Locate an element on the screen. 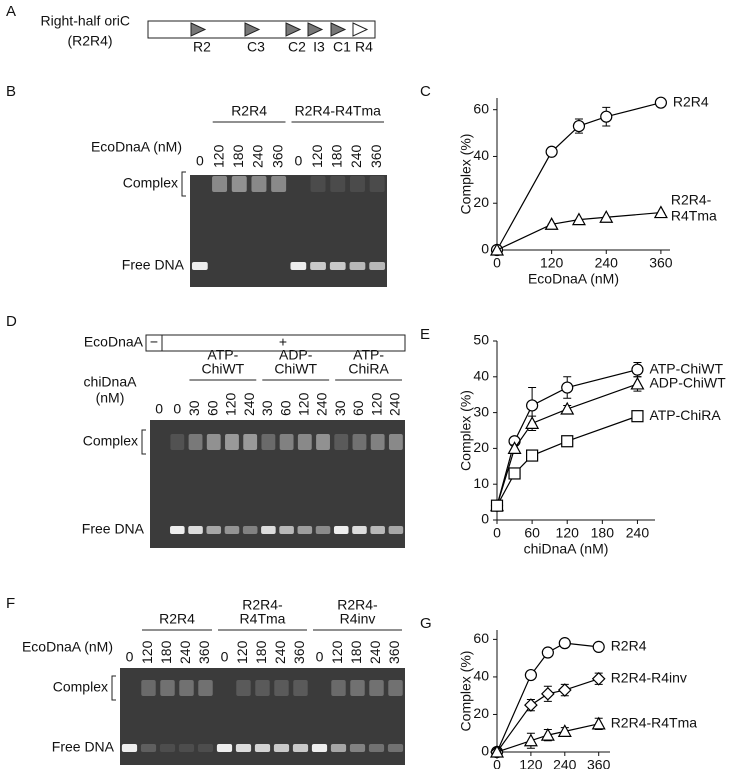 The width and height of the screenshot is (745, 769). x-tick-label: 240 is located at coordinates (607, 263).